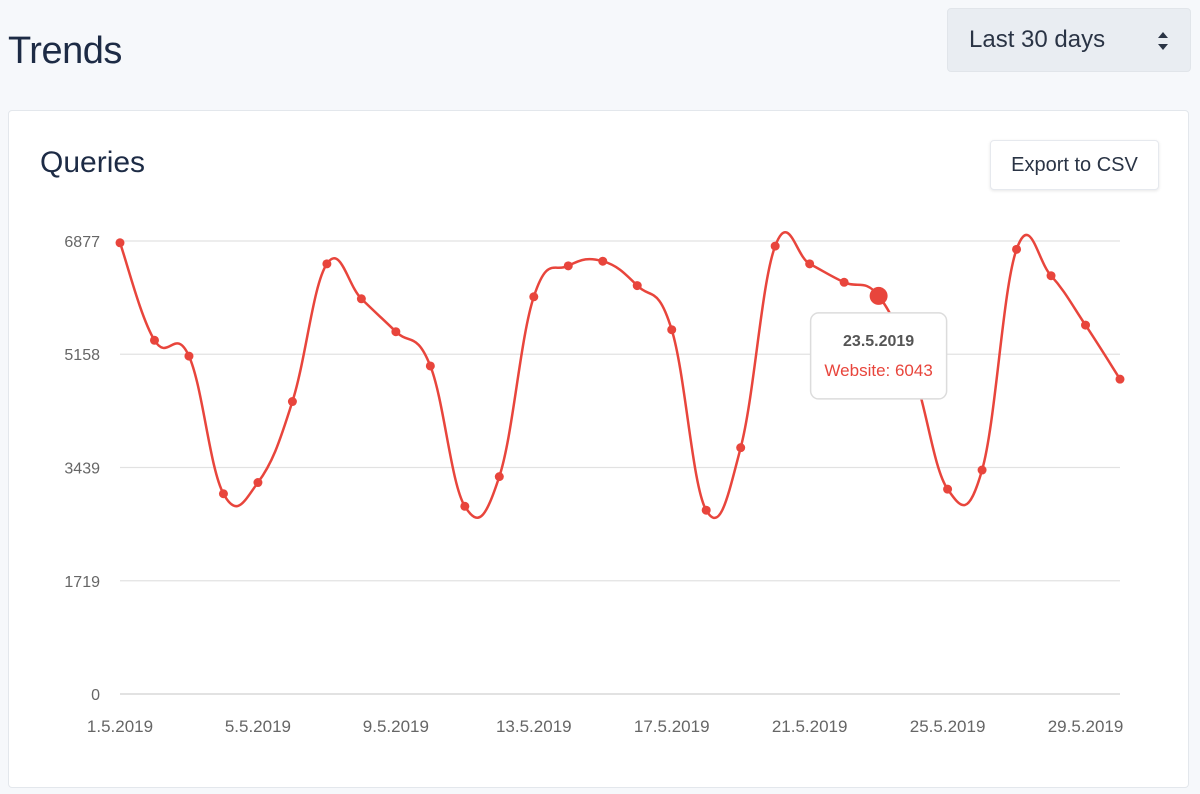 The width and height of the screenshot is (1200, 794). What do you see at coordinates (1074, 165) in the screenshot?
I see `export-csv-button: Export to CSV` at bounding box center [1074, 165].